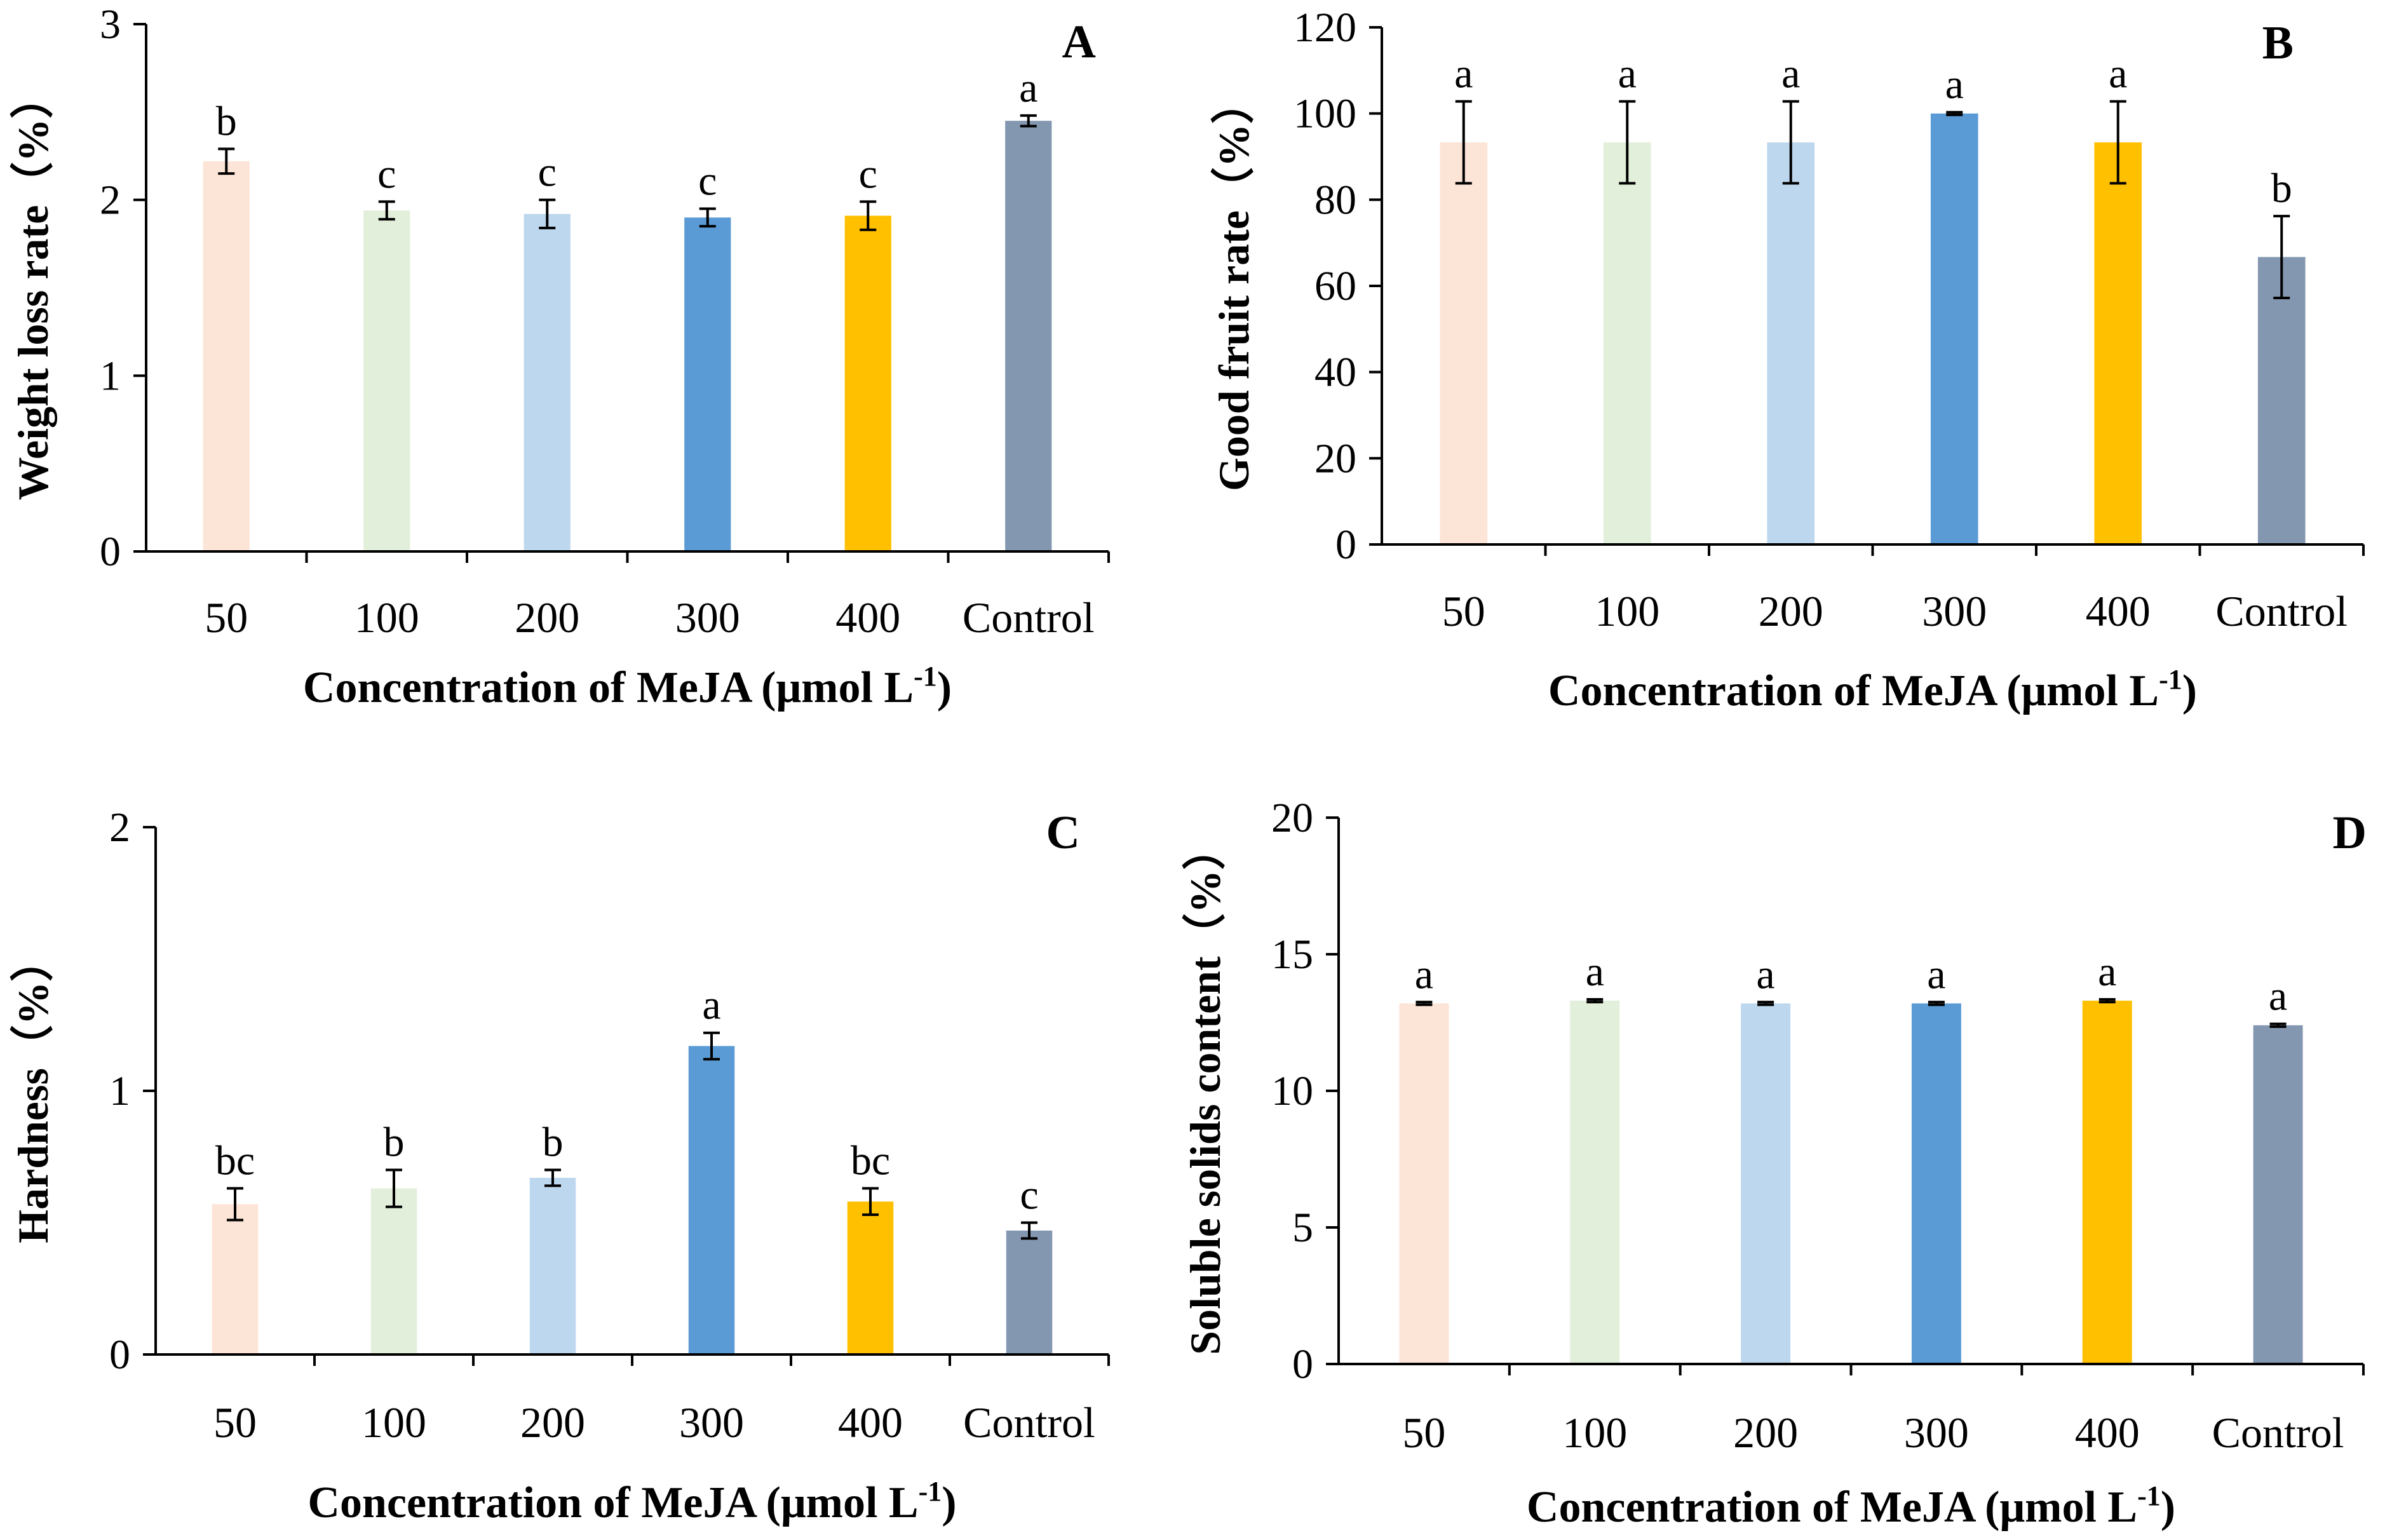 The height and width of the screenshot is (1540, 2392). What do you see at coordinates (631, 1501) in the screenshot?
I see `panel-c-x-axis-title: Concentration of MeJA (μmol L-1)` at bounding box center [631, 1501].